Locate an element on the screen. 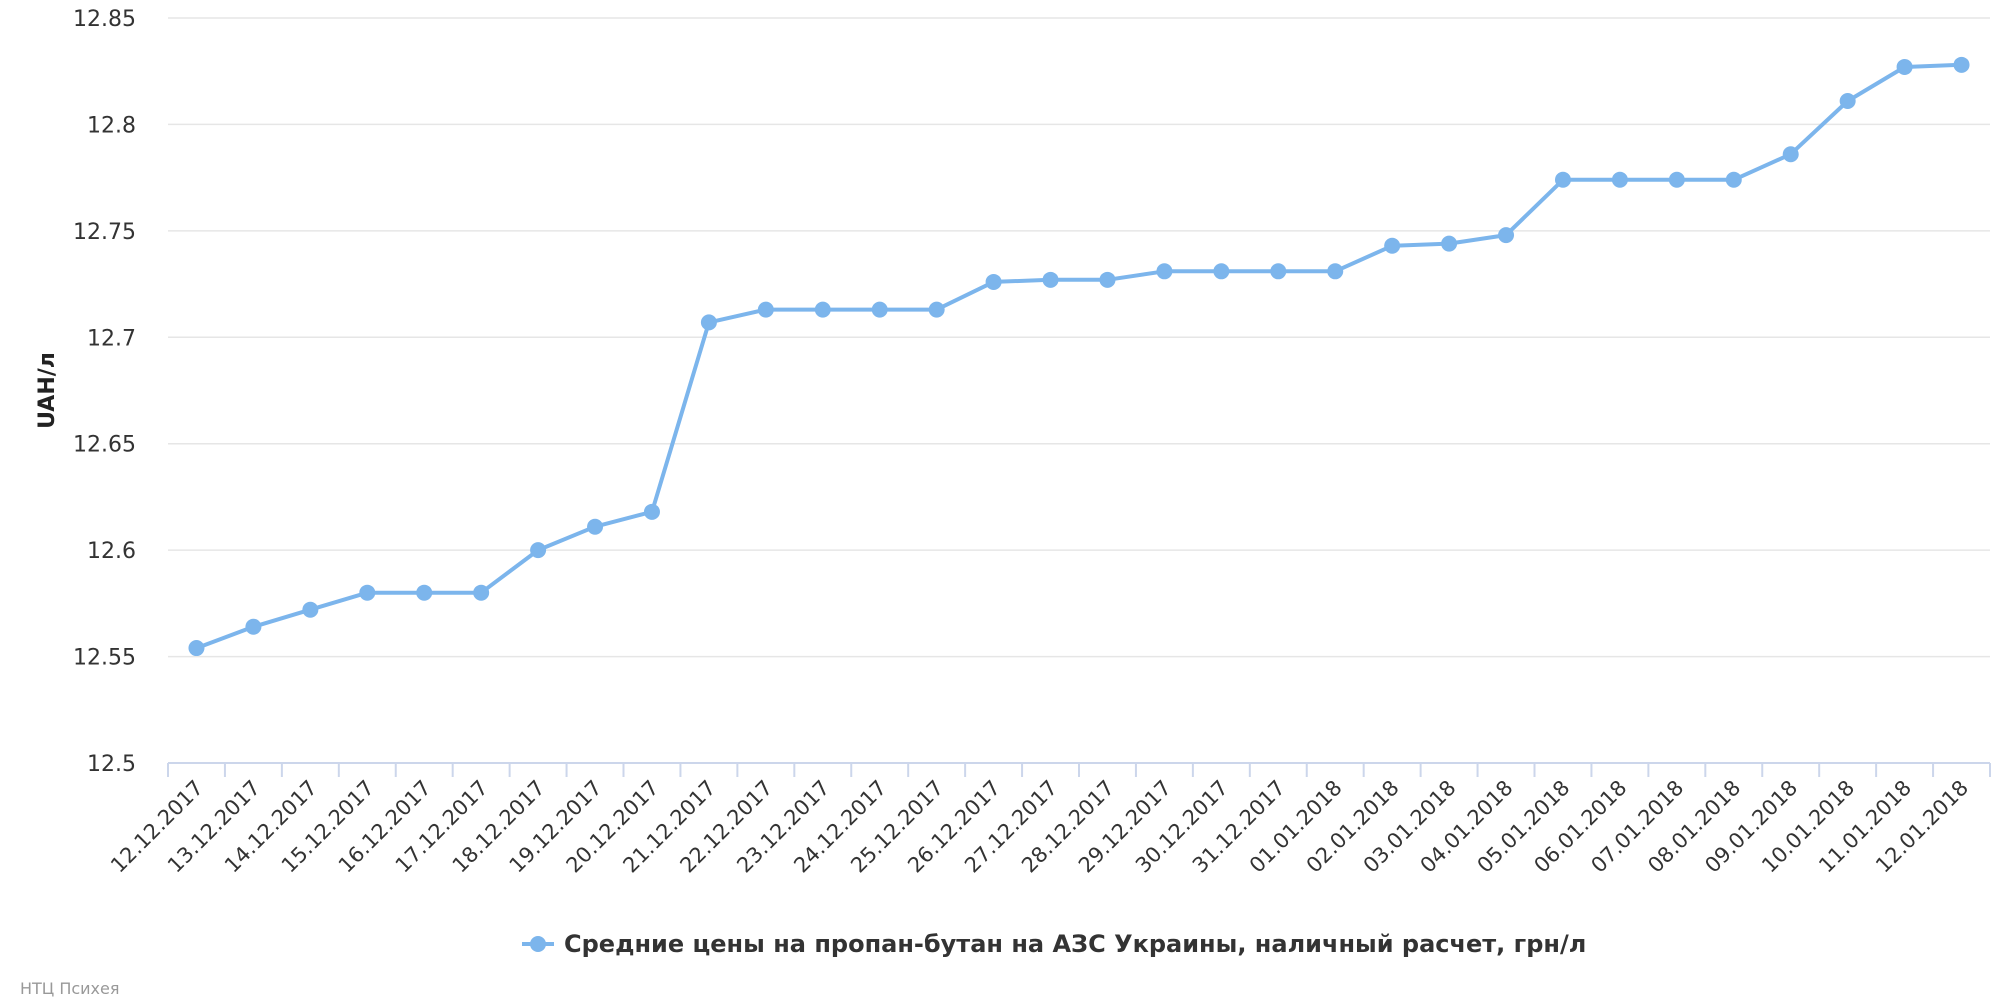 Image resolution: width=2000 pixels, height=1004 pixels. credits-label: НТЦ Психея is located at coordinates (69, 988).